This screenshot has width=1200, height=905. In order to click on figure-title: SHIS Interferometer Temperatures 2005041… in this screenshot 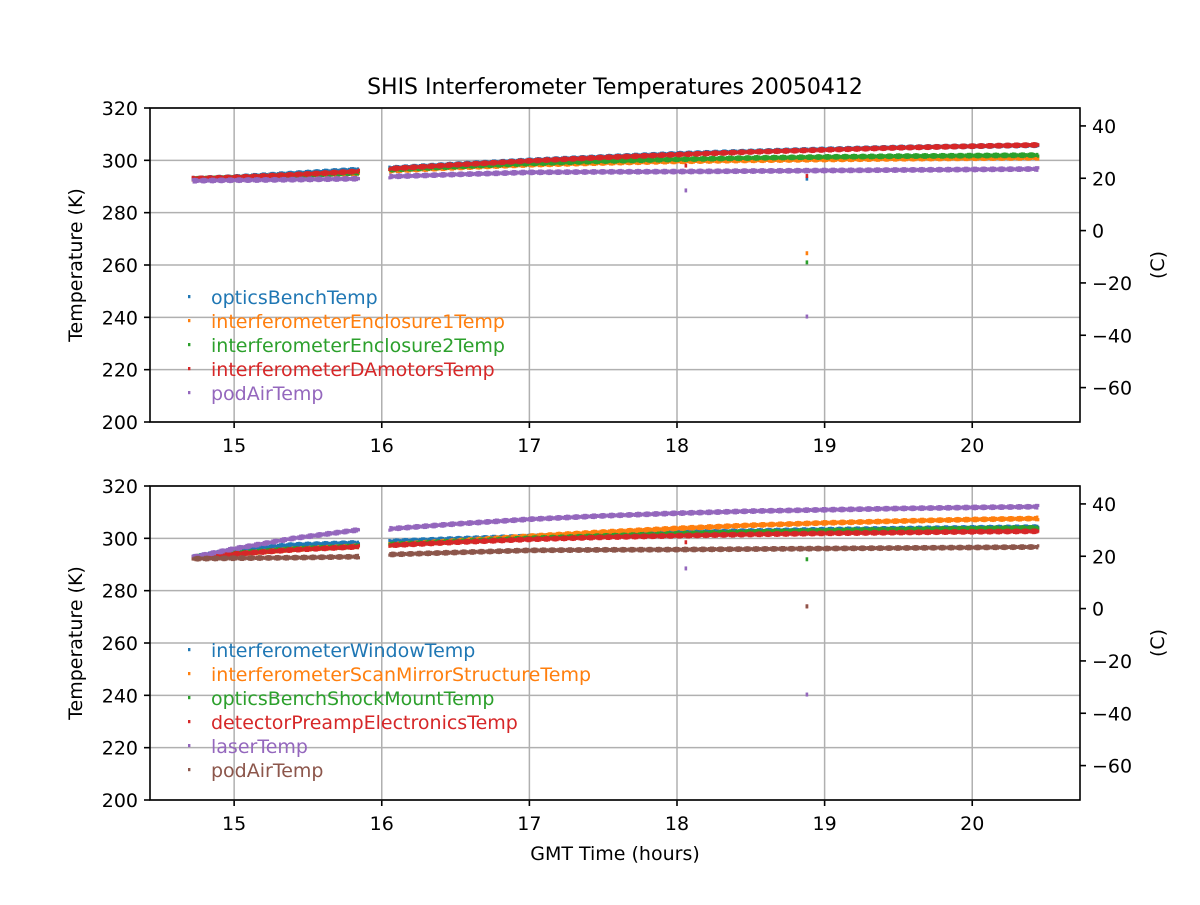, I will do `click(615, 87)`.